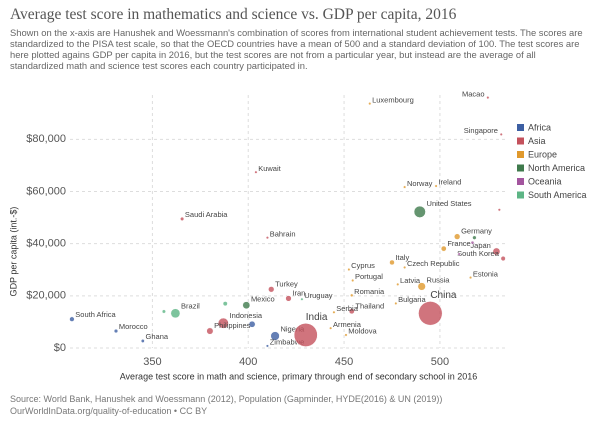 This screenshot has height=424, width=600. Describe the element at coordinates (157, 336) in the screenshot. I see `point-label: Ghana` at that location.